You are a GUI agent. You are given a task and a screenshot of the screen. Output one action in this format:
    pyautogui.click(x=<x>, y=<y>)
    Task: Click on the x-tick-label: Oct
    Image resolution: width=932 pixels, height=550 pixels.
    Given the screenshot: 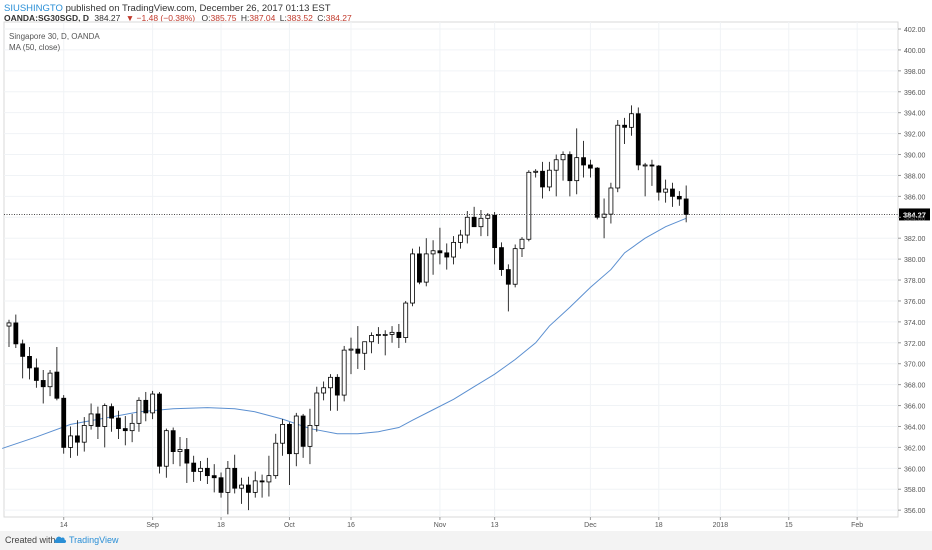 What is the action you would take?
    pyautogui.click(x=289, y=525)
    